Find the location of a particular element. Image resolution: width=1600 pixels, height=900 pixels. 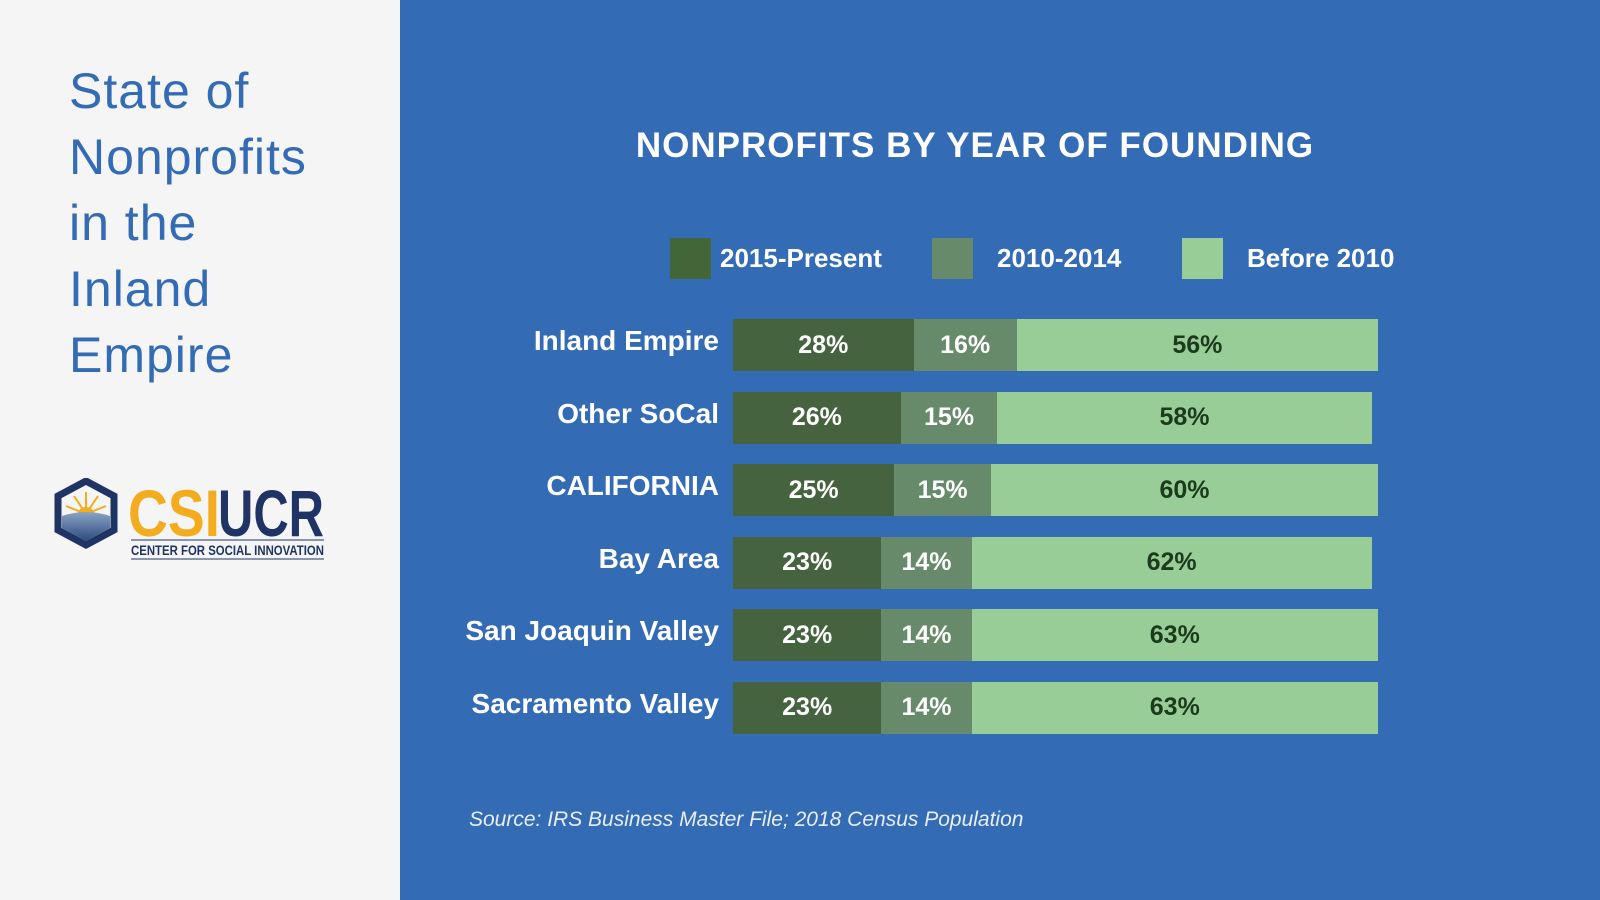

category-label: Other SoCal is located at coordinates (638, 413).